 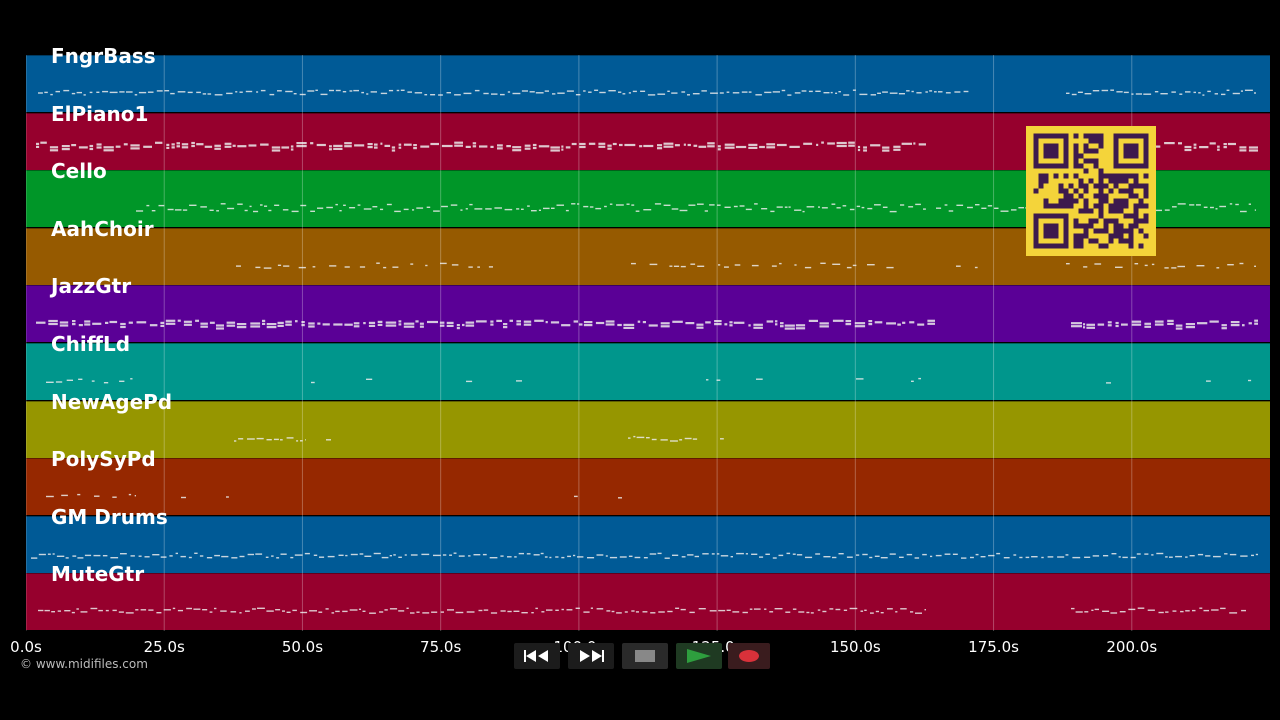 What do you see at coordinates (591, 656) in the screenshot?
I see `fast-forward-button` at bounding box center [591, 656].